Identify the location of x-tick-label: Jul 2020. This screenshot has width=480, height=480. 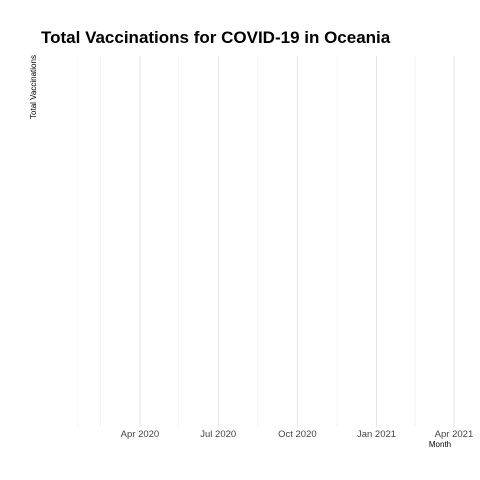
(218, 434).